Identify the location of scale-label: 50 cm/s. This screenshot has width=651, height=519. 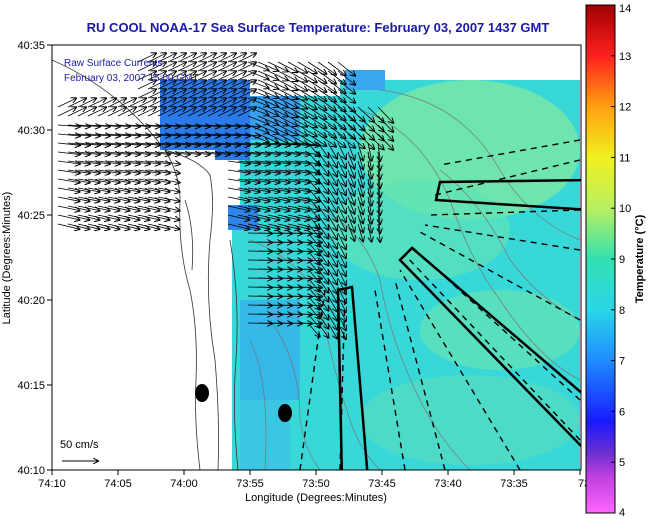
(79, 445).